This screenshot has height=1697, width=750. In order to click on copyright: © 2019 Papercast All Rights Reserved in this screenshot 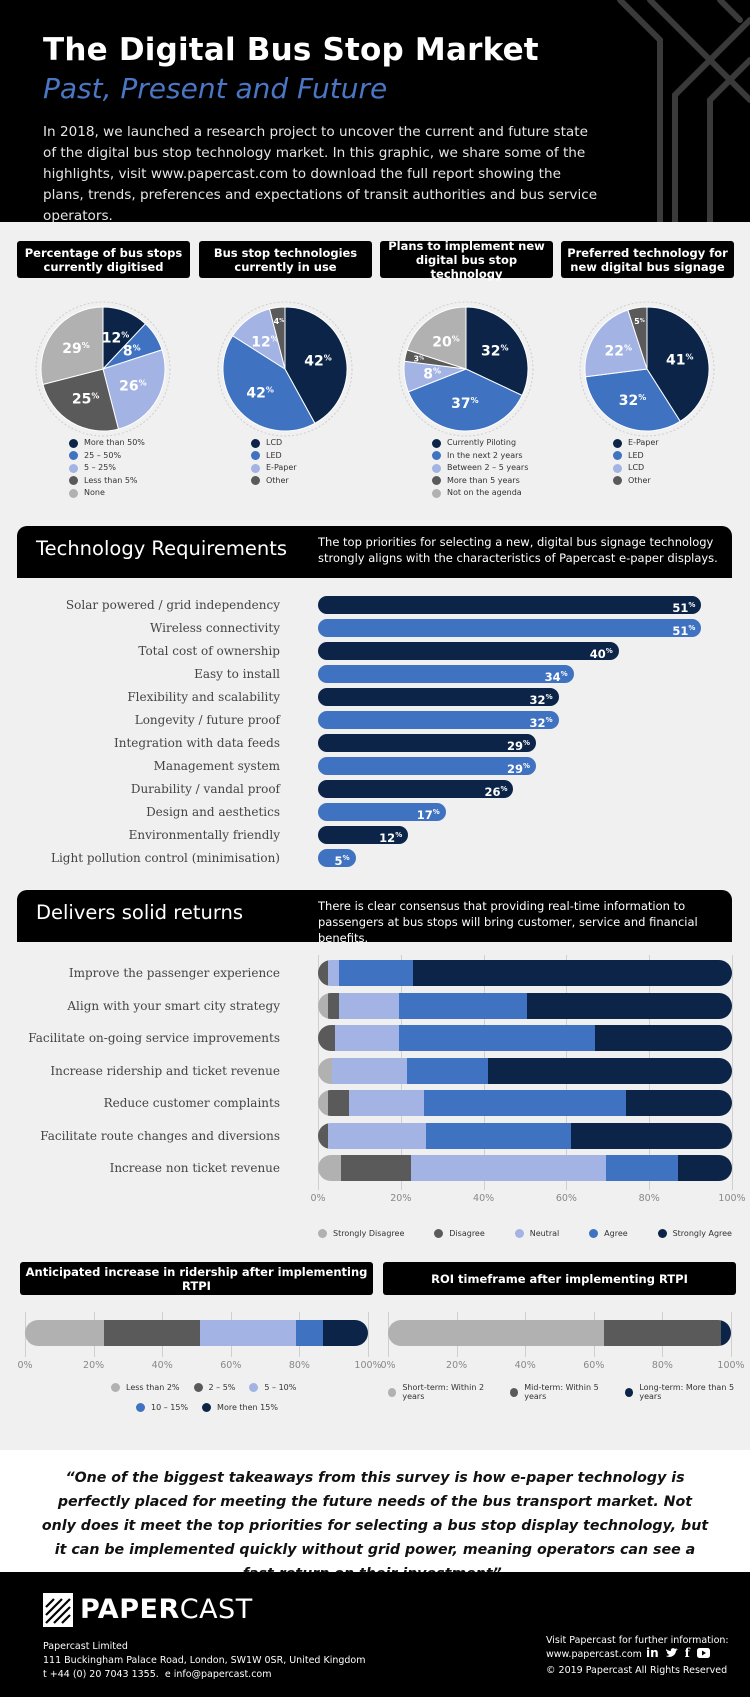, I will do `click(637, 1670)`.